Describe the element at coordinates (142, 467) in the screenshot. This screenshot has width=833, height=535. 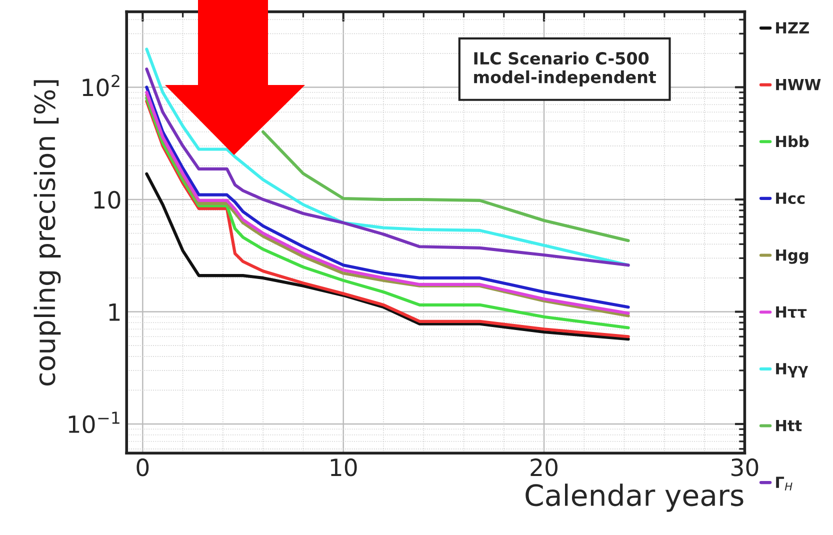
I see `x-tick-label: 0` at that location.